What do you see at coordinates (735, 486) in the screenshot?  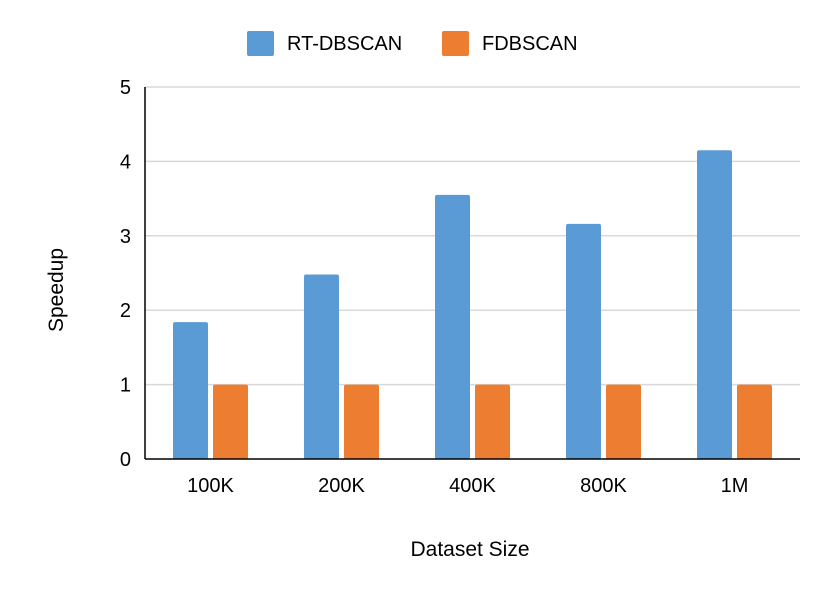 I see `x-tick-label: 1M` at bounding box center [735, 486].